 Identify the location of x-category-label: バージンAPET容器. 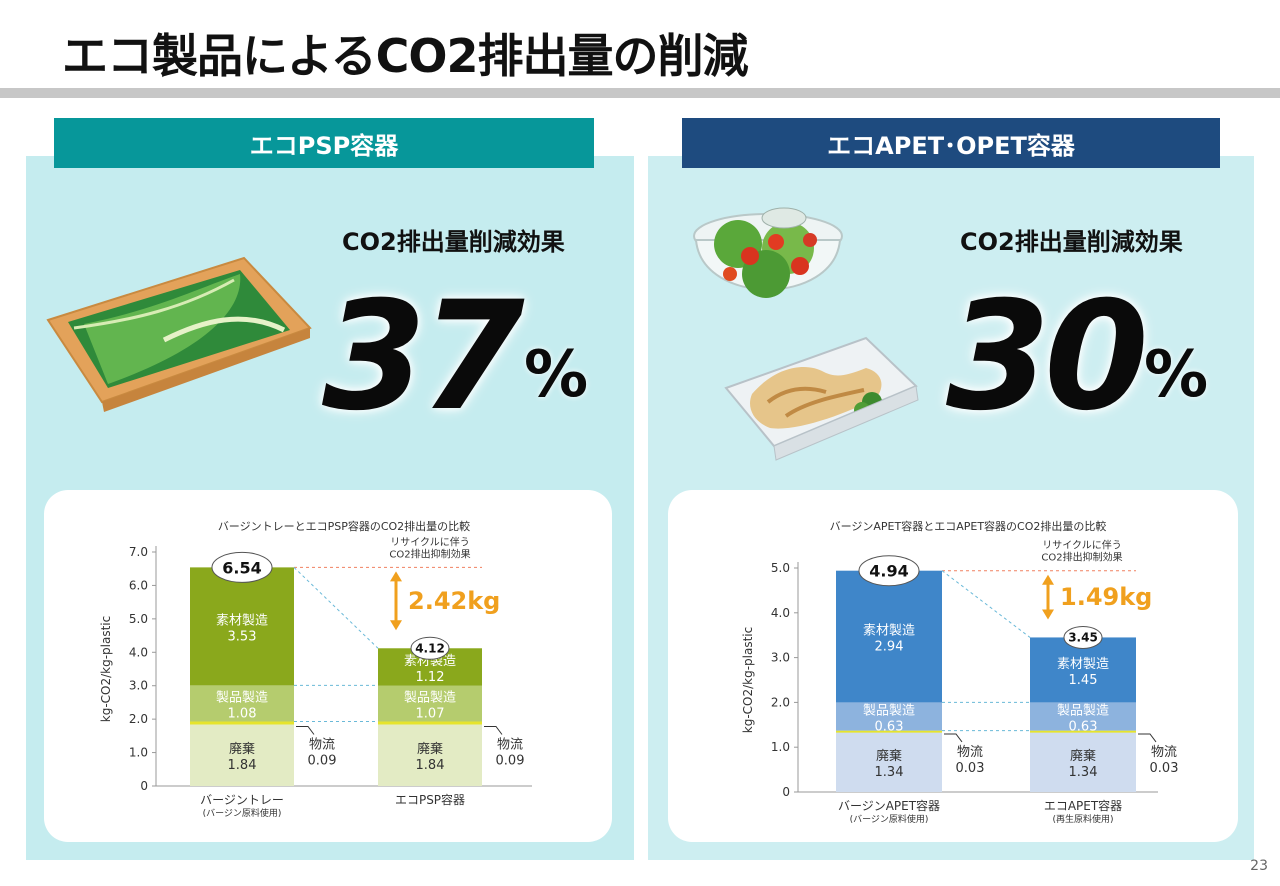
(889, 805).